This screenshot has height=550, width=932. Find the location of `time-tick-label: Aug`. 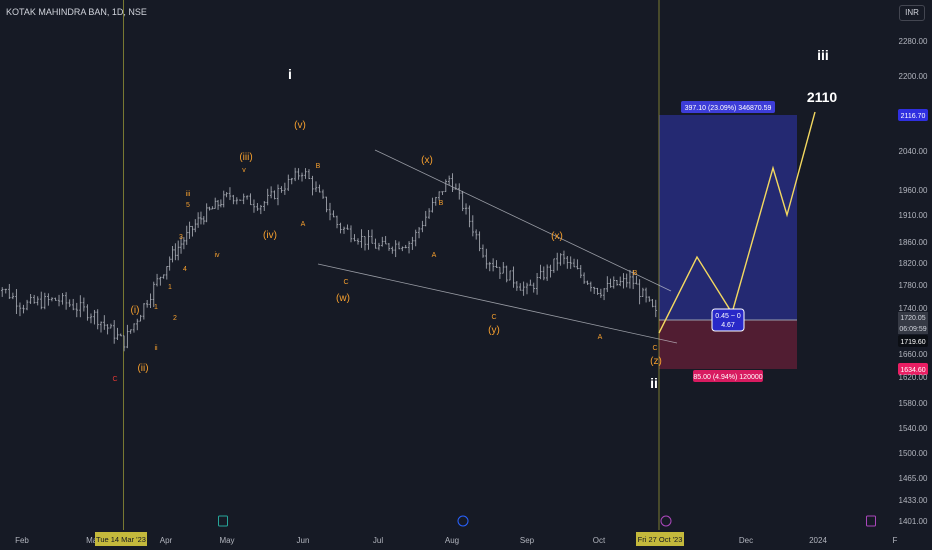

time-tick-label: Aug is located at coordinates (452, 540).